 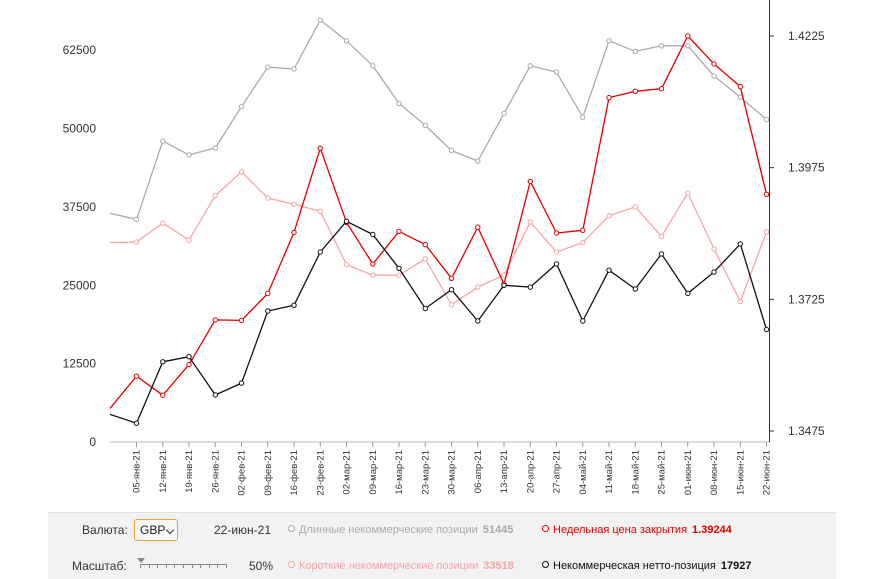 What do you see at coordinates (291, 564) in the screenshot?
I see `legend-short-marker-icon` at bounding box center [291, 564].